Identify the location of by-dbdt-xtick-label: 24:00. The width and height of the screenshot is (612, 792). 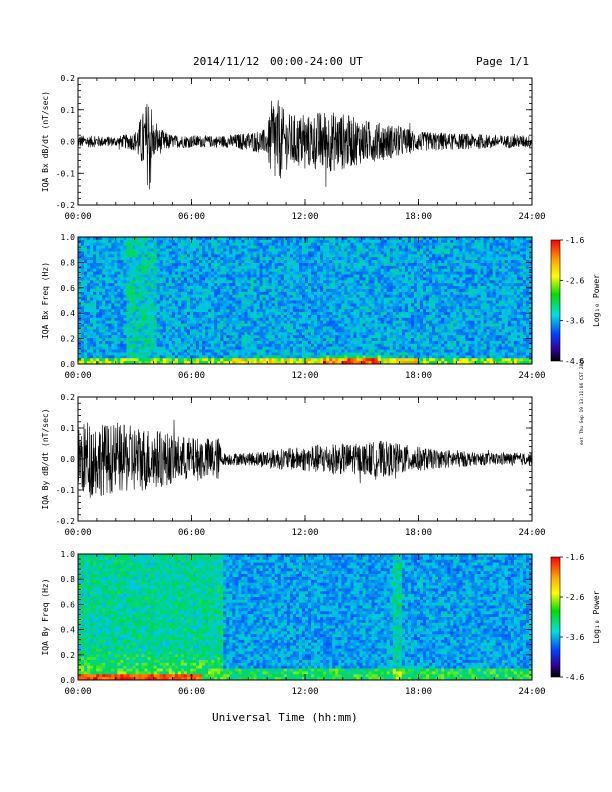
(531, 533).